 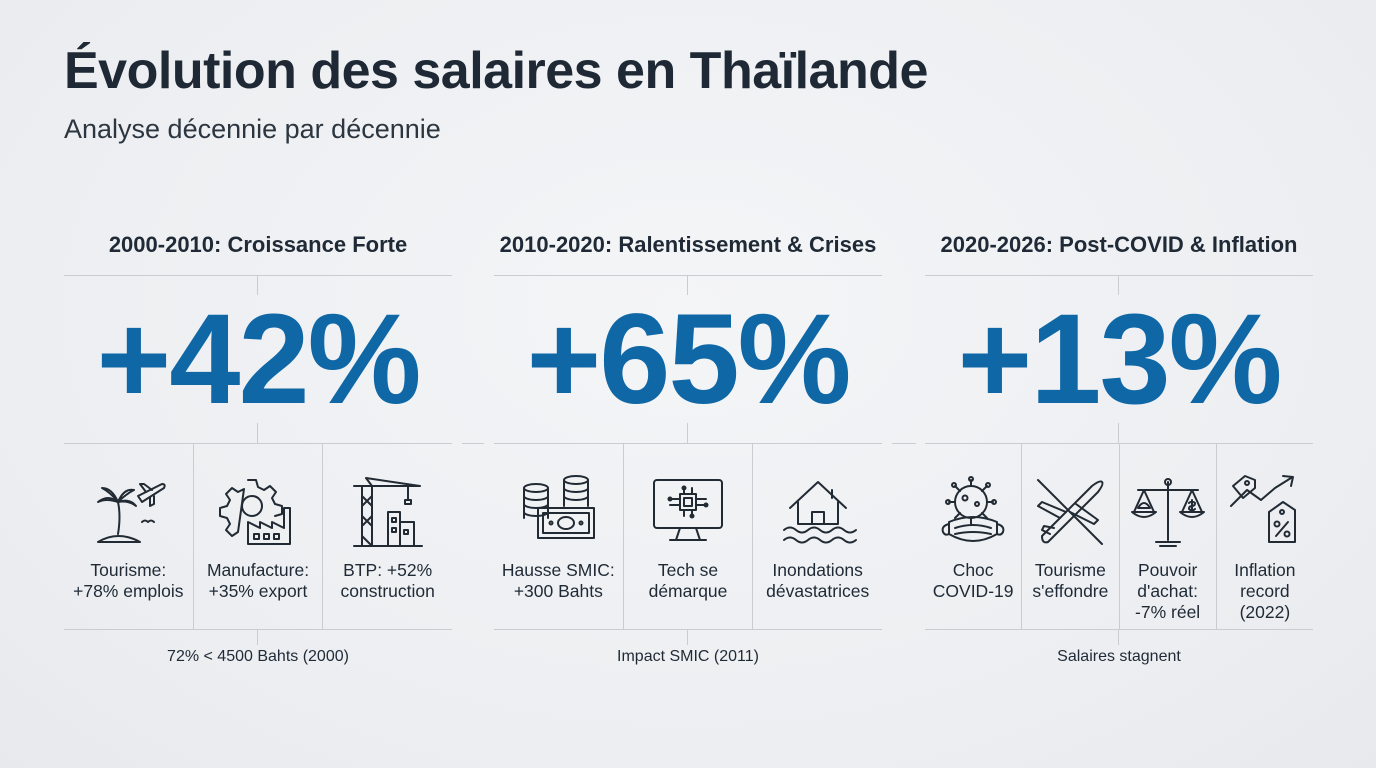 What do you see at coordinates (688, 510) in the screenshot?
I see `computer-chip-icon` at bounding box center [688, 510].